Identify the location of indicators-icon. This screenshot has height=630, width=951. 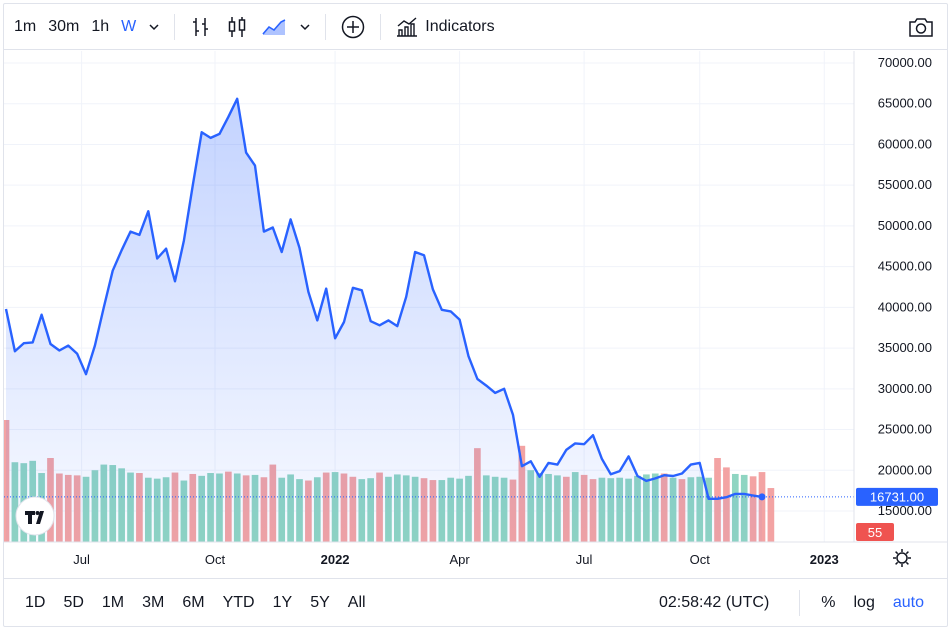
(407, 26).